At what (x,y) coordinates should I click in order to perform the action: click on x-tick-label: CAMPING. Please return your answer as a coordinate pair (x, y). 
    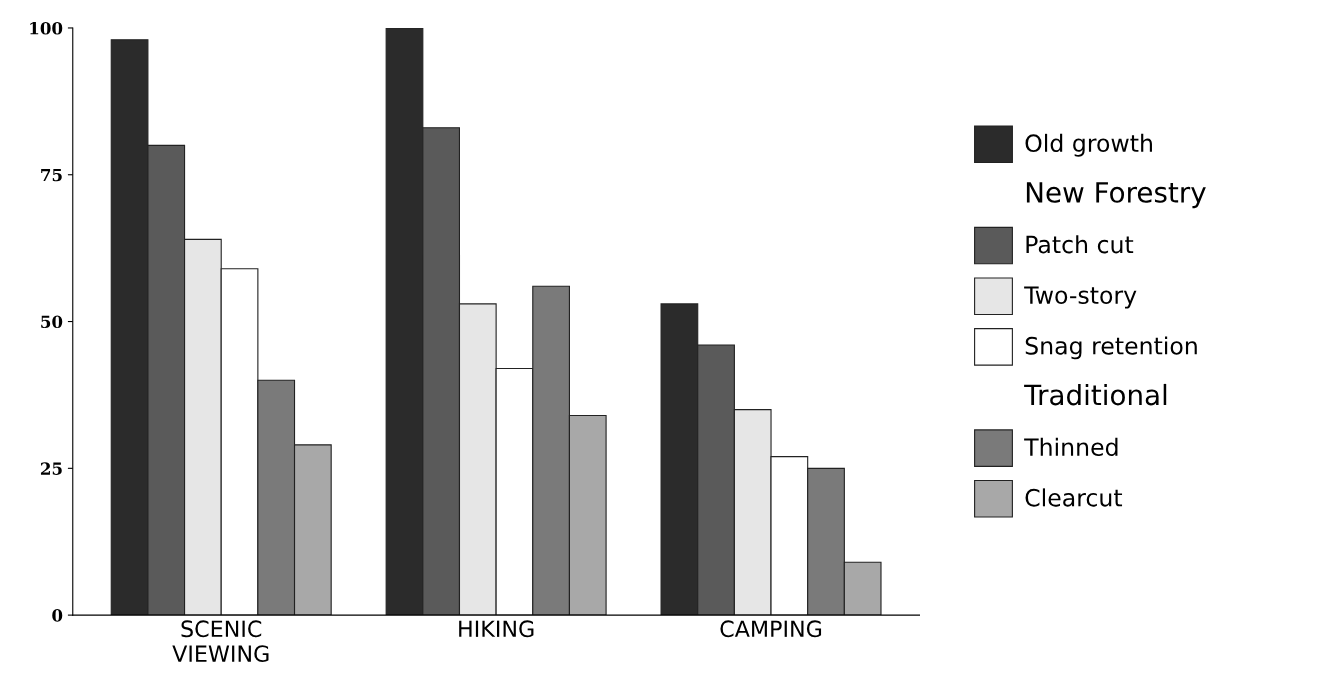
    Looking at the image, I should click on (771, 629).